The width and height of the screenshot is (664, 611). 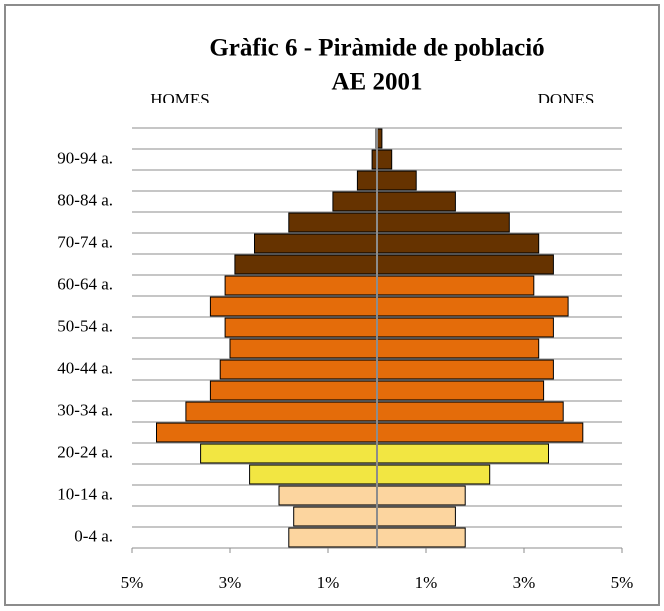 I want to click on y-tick-label: 10-14 a., so click(x=85, y=493).